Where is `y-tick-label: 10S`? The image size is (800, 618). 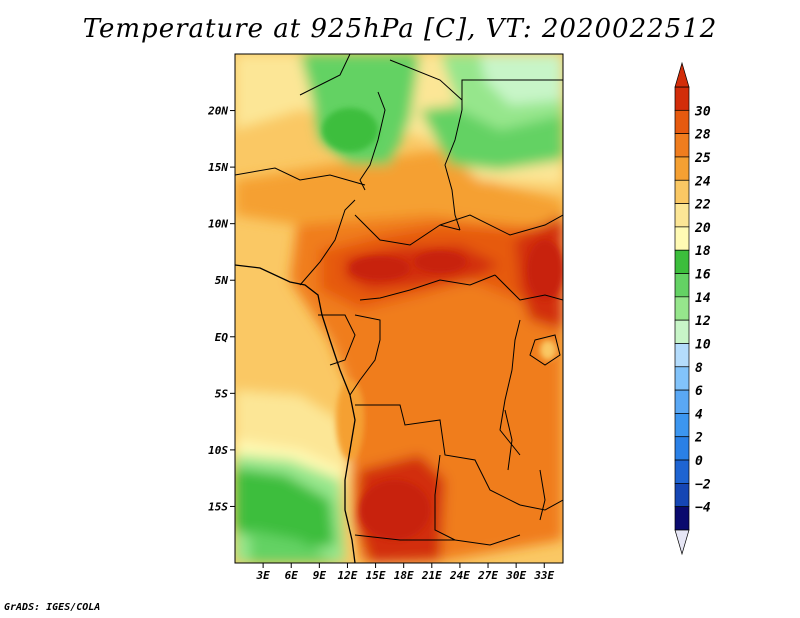
y-tick-label: 10S is located at coordinates (218, 450).